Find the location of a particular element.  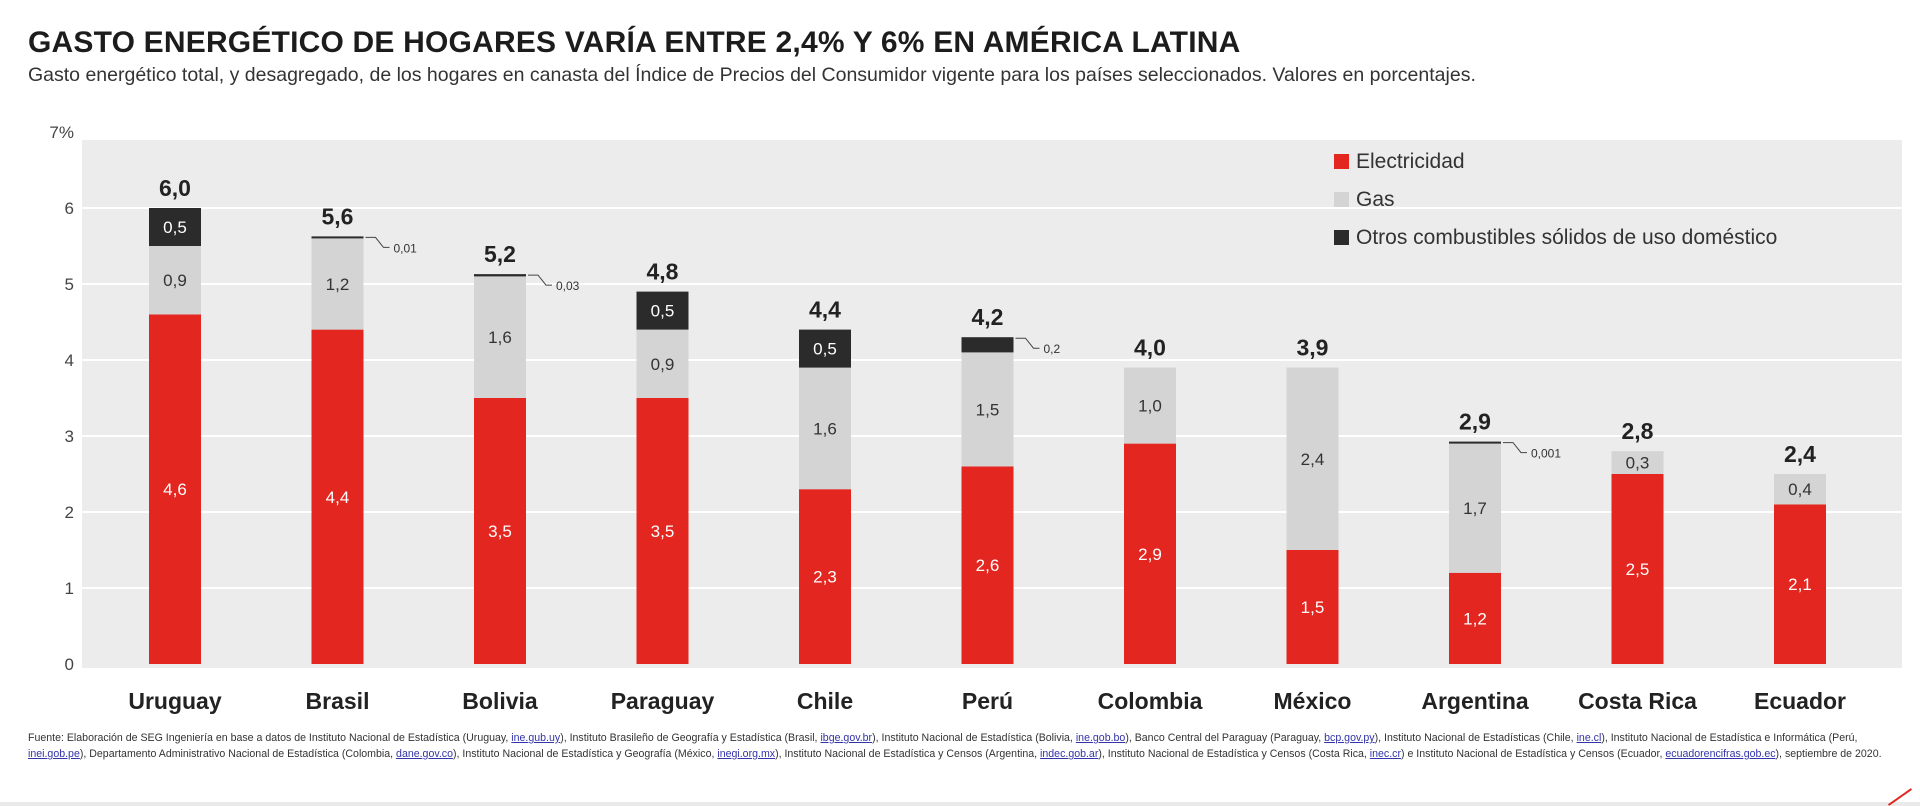

y-tick-label: 3 is located at coordinates (69, 436).